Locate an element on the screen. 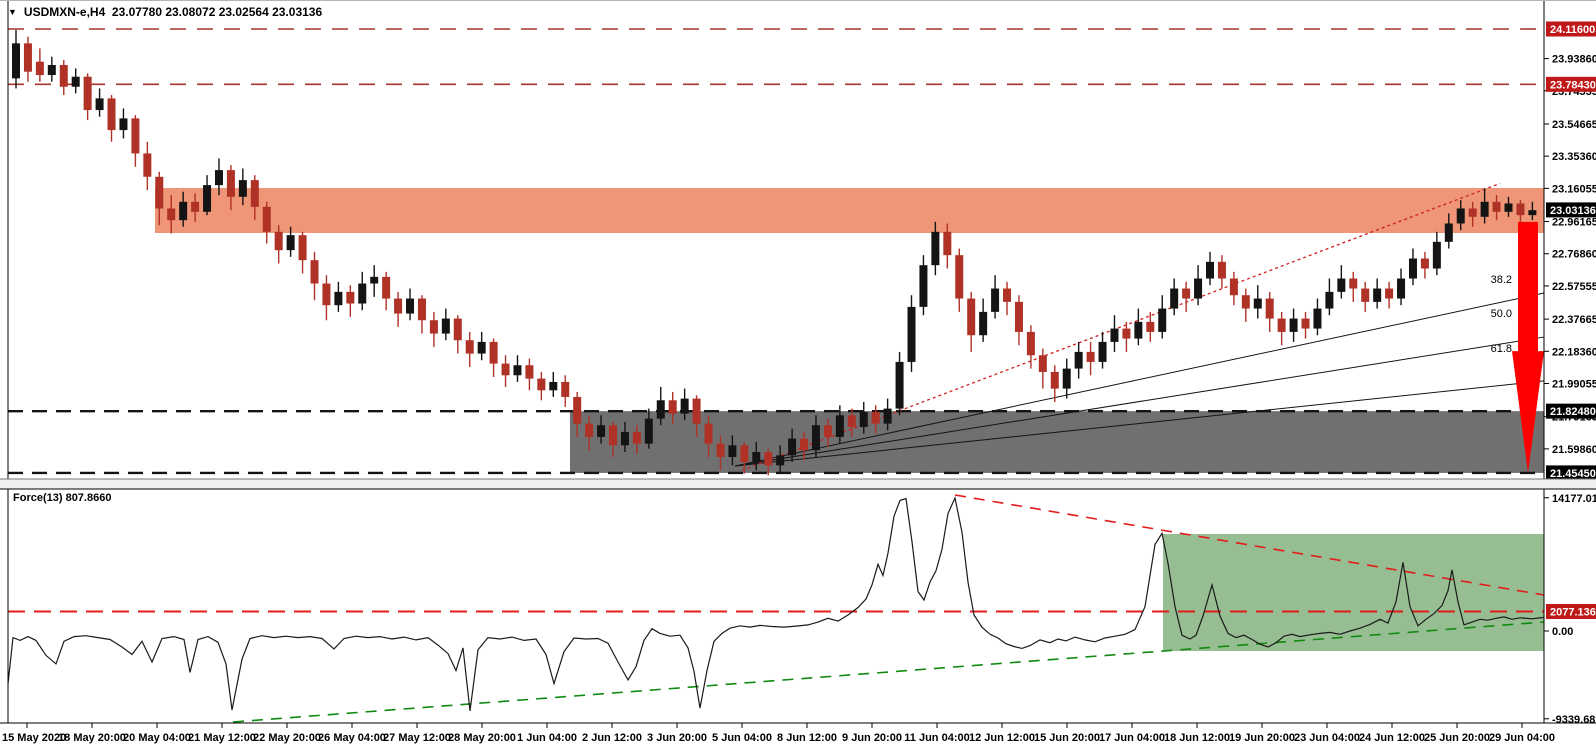 The width and height of the screenshot is (1596, 754). fib-fan-label: 61.8 is located at coordinates (1501, 349).